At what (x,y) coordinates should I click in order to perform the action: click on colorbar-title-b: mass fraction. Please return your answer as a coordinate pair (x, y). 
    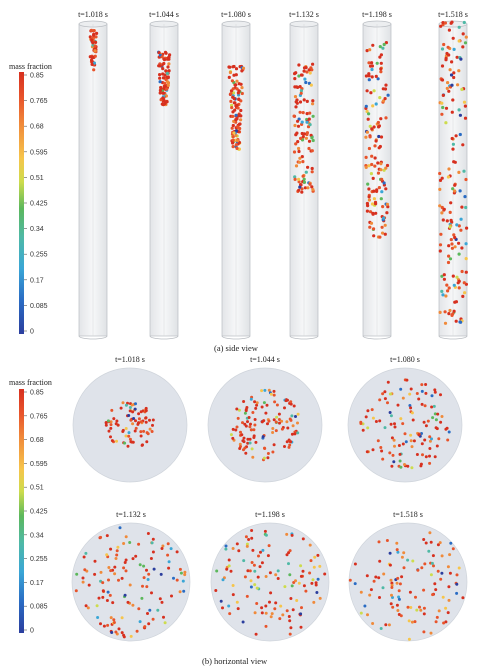
    Looking at the image, I should click on (30, 382).